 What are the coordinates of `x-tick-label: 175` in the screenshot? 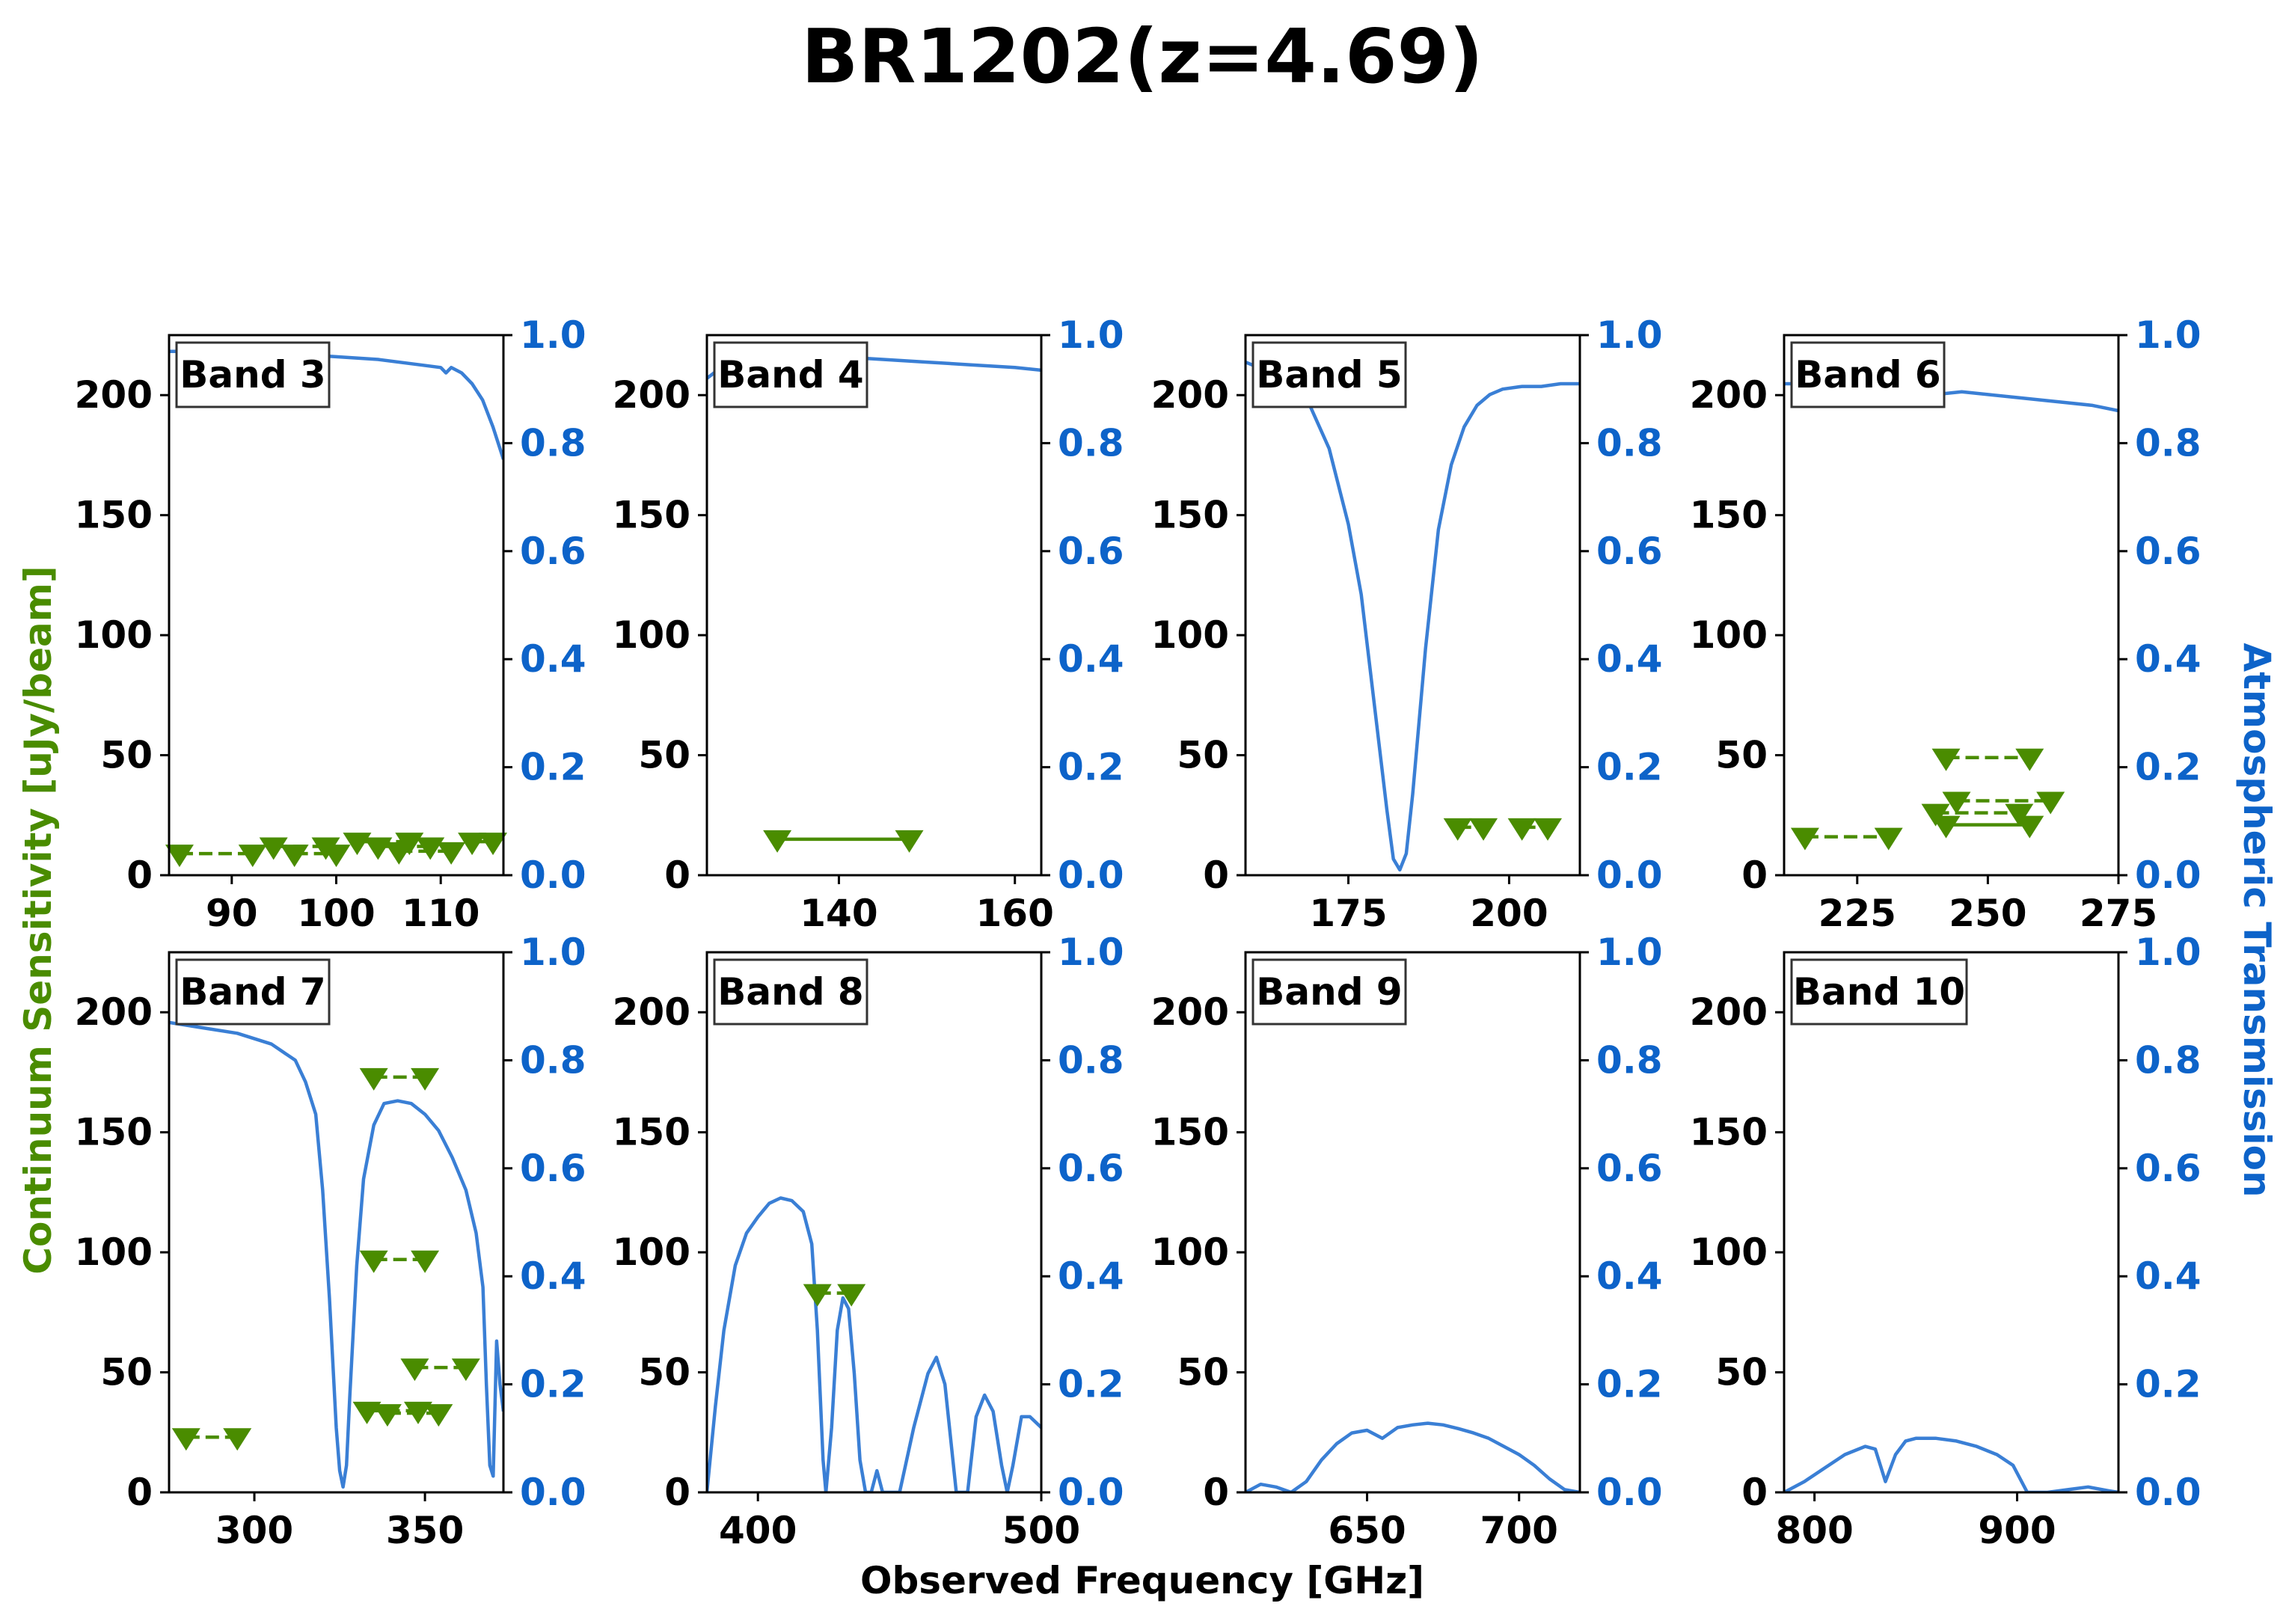 It's located at (1348, 913).